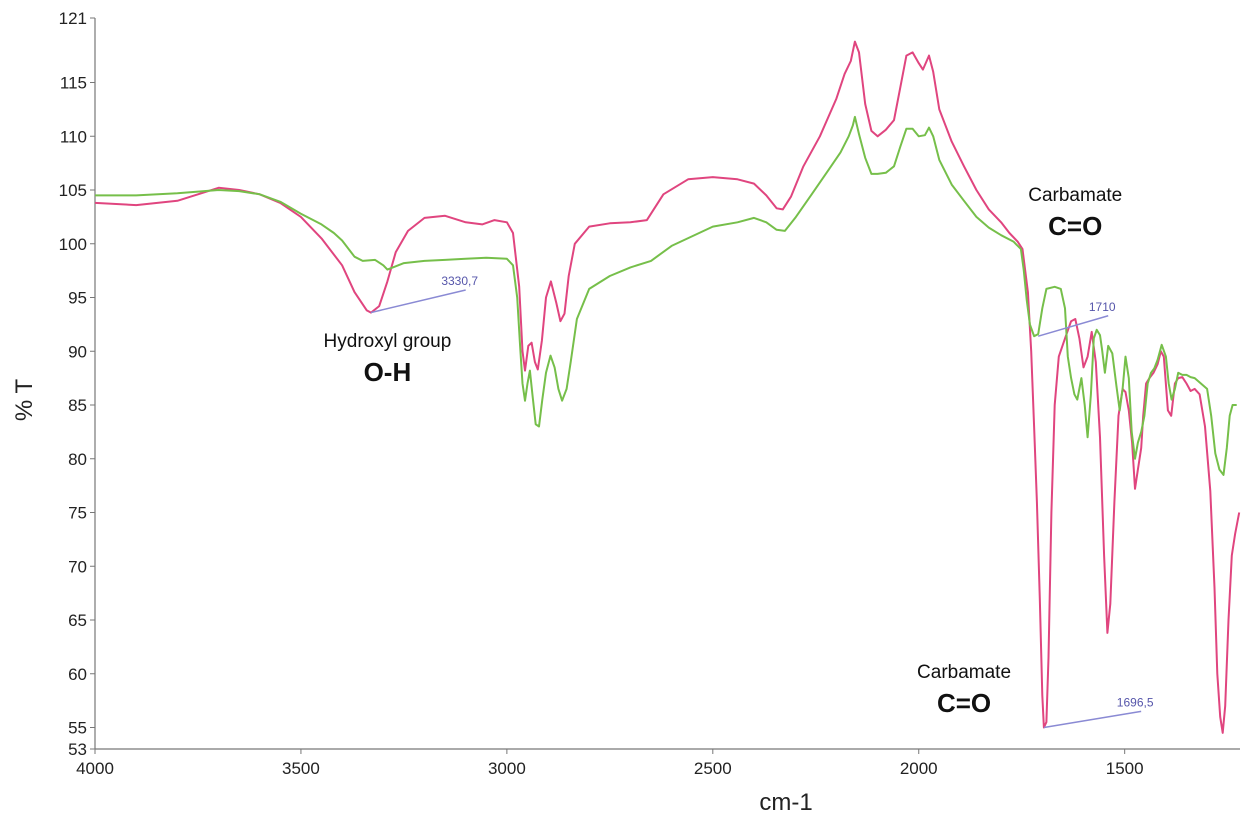 Image resolution: width=1250 pixels, height=820 pixels. I want to click on peak-label: 1696,5, so click(1135, 702).